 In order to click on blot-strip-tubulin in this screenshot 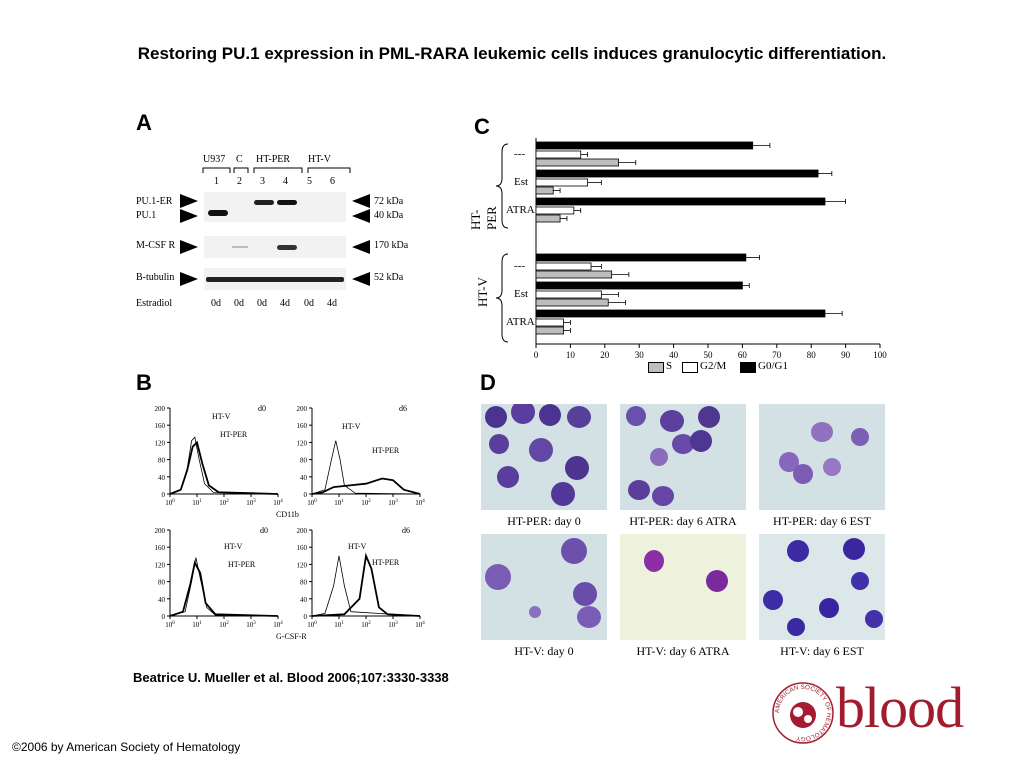, I will do `click(275, 279)`.